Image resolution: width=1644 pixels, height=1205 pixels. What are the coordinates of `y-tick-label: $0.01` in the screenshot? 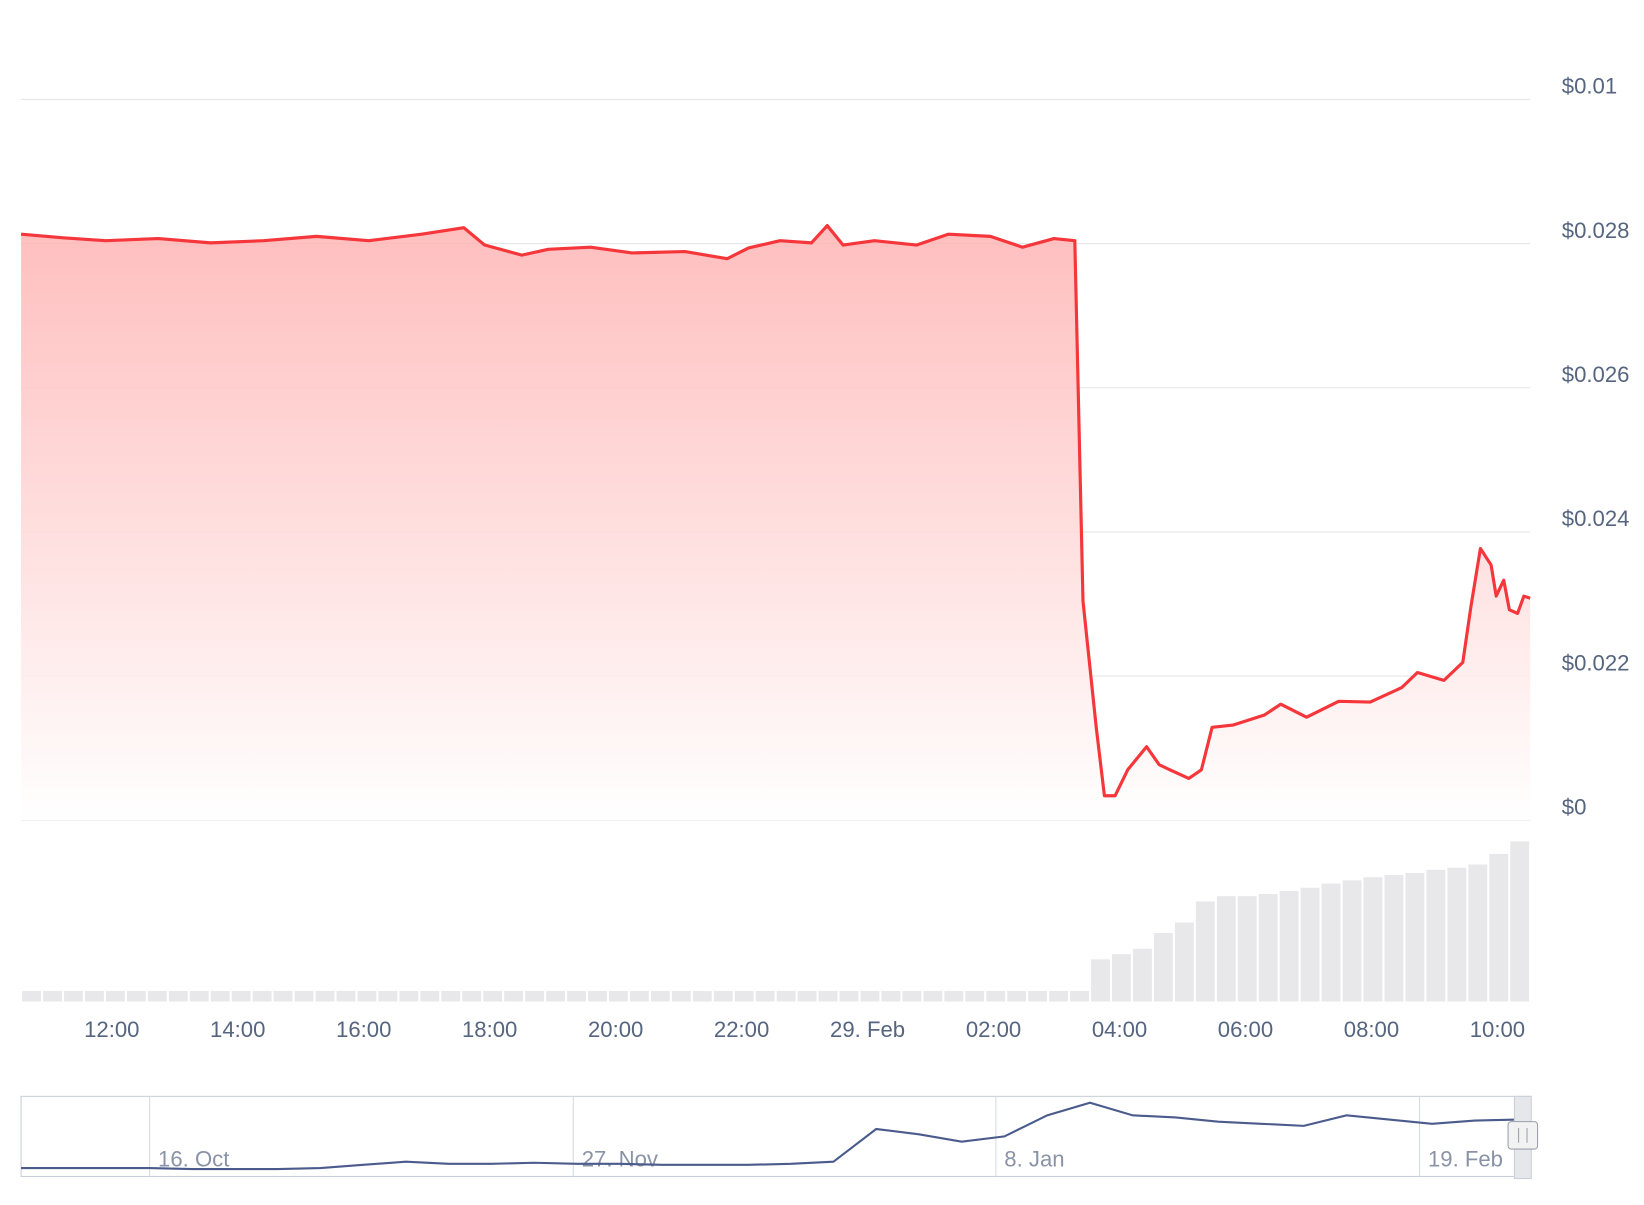 It's located at (1589, 86).